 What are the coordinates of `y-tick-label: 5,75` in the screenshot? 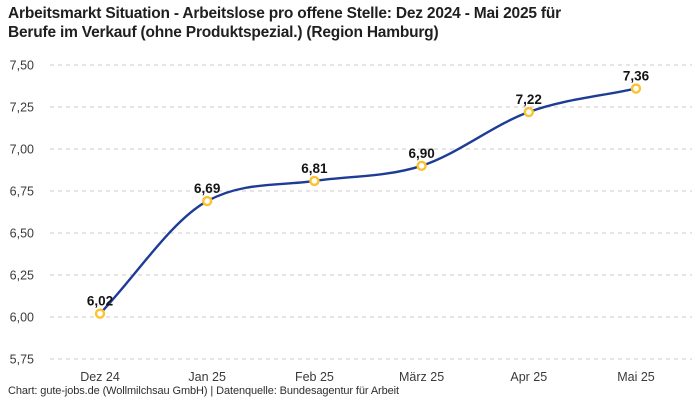 It's located at (22, 359).